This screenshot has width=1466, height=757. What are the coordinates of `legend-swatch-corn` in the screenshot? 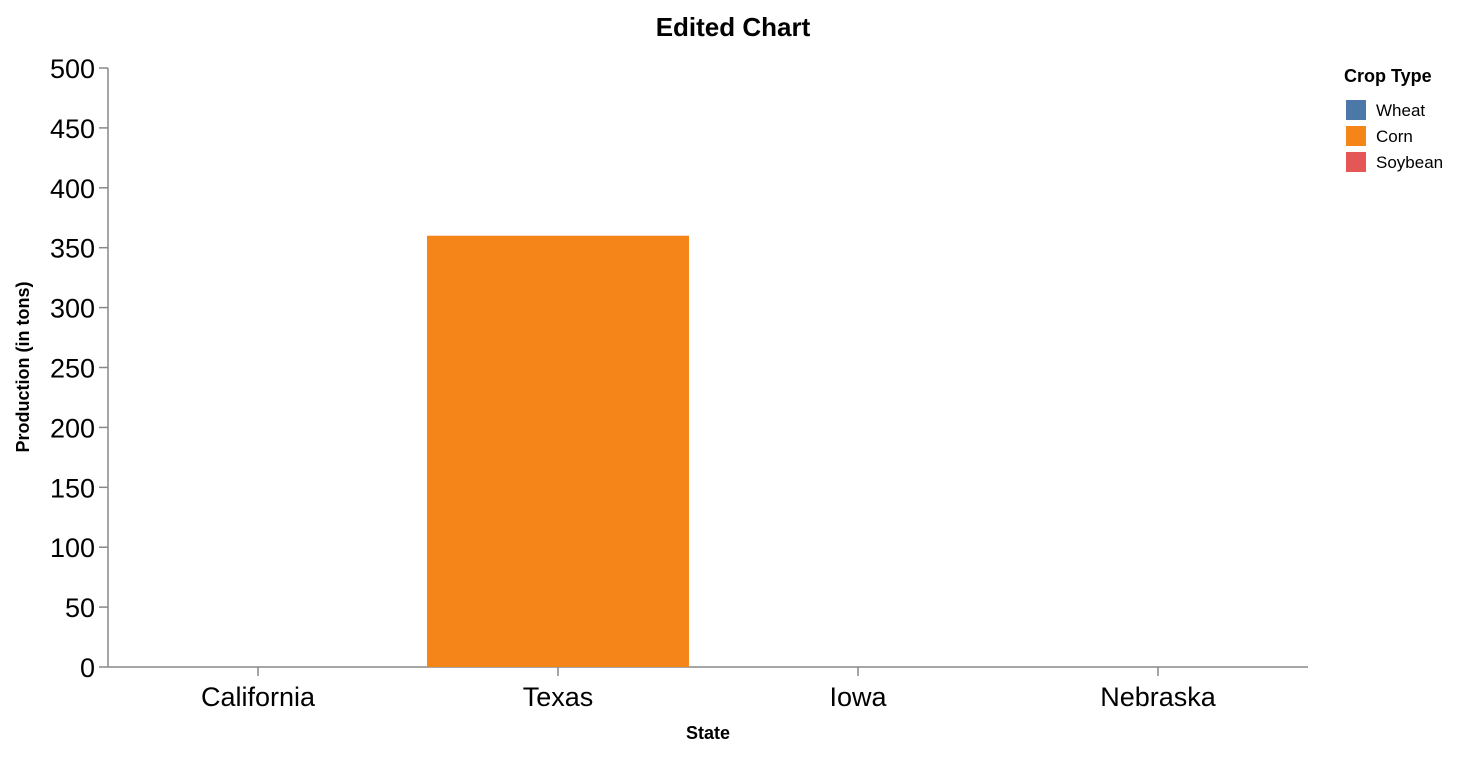 It's located at (1356, 136).